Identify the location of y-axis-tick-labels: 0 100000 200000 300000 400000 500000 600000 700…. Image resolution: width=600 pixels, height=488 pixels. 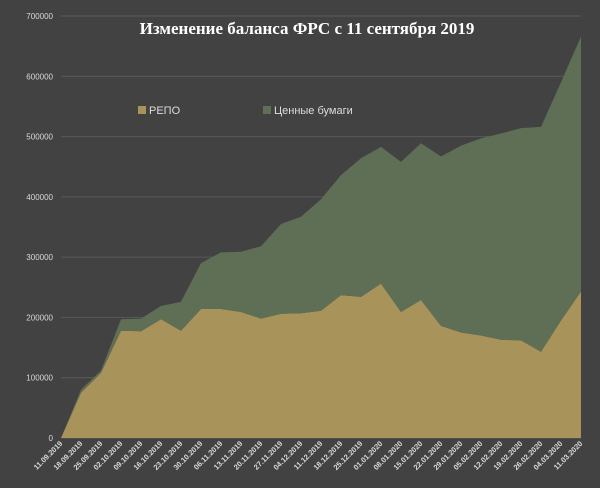
(39, 227).